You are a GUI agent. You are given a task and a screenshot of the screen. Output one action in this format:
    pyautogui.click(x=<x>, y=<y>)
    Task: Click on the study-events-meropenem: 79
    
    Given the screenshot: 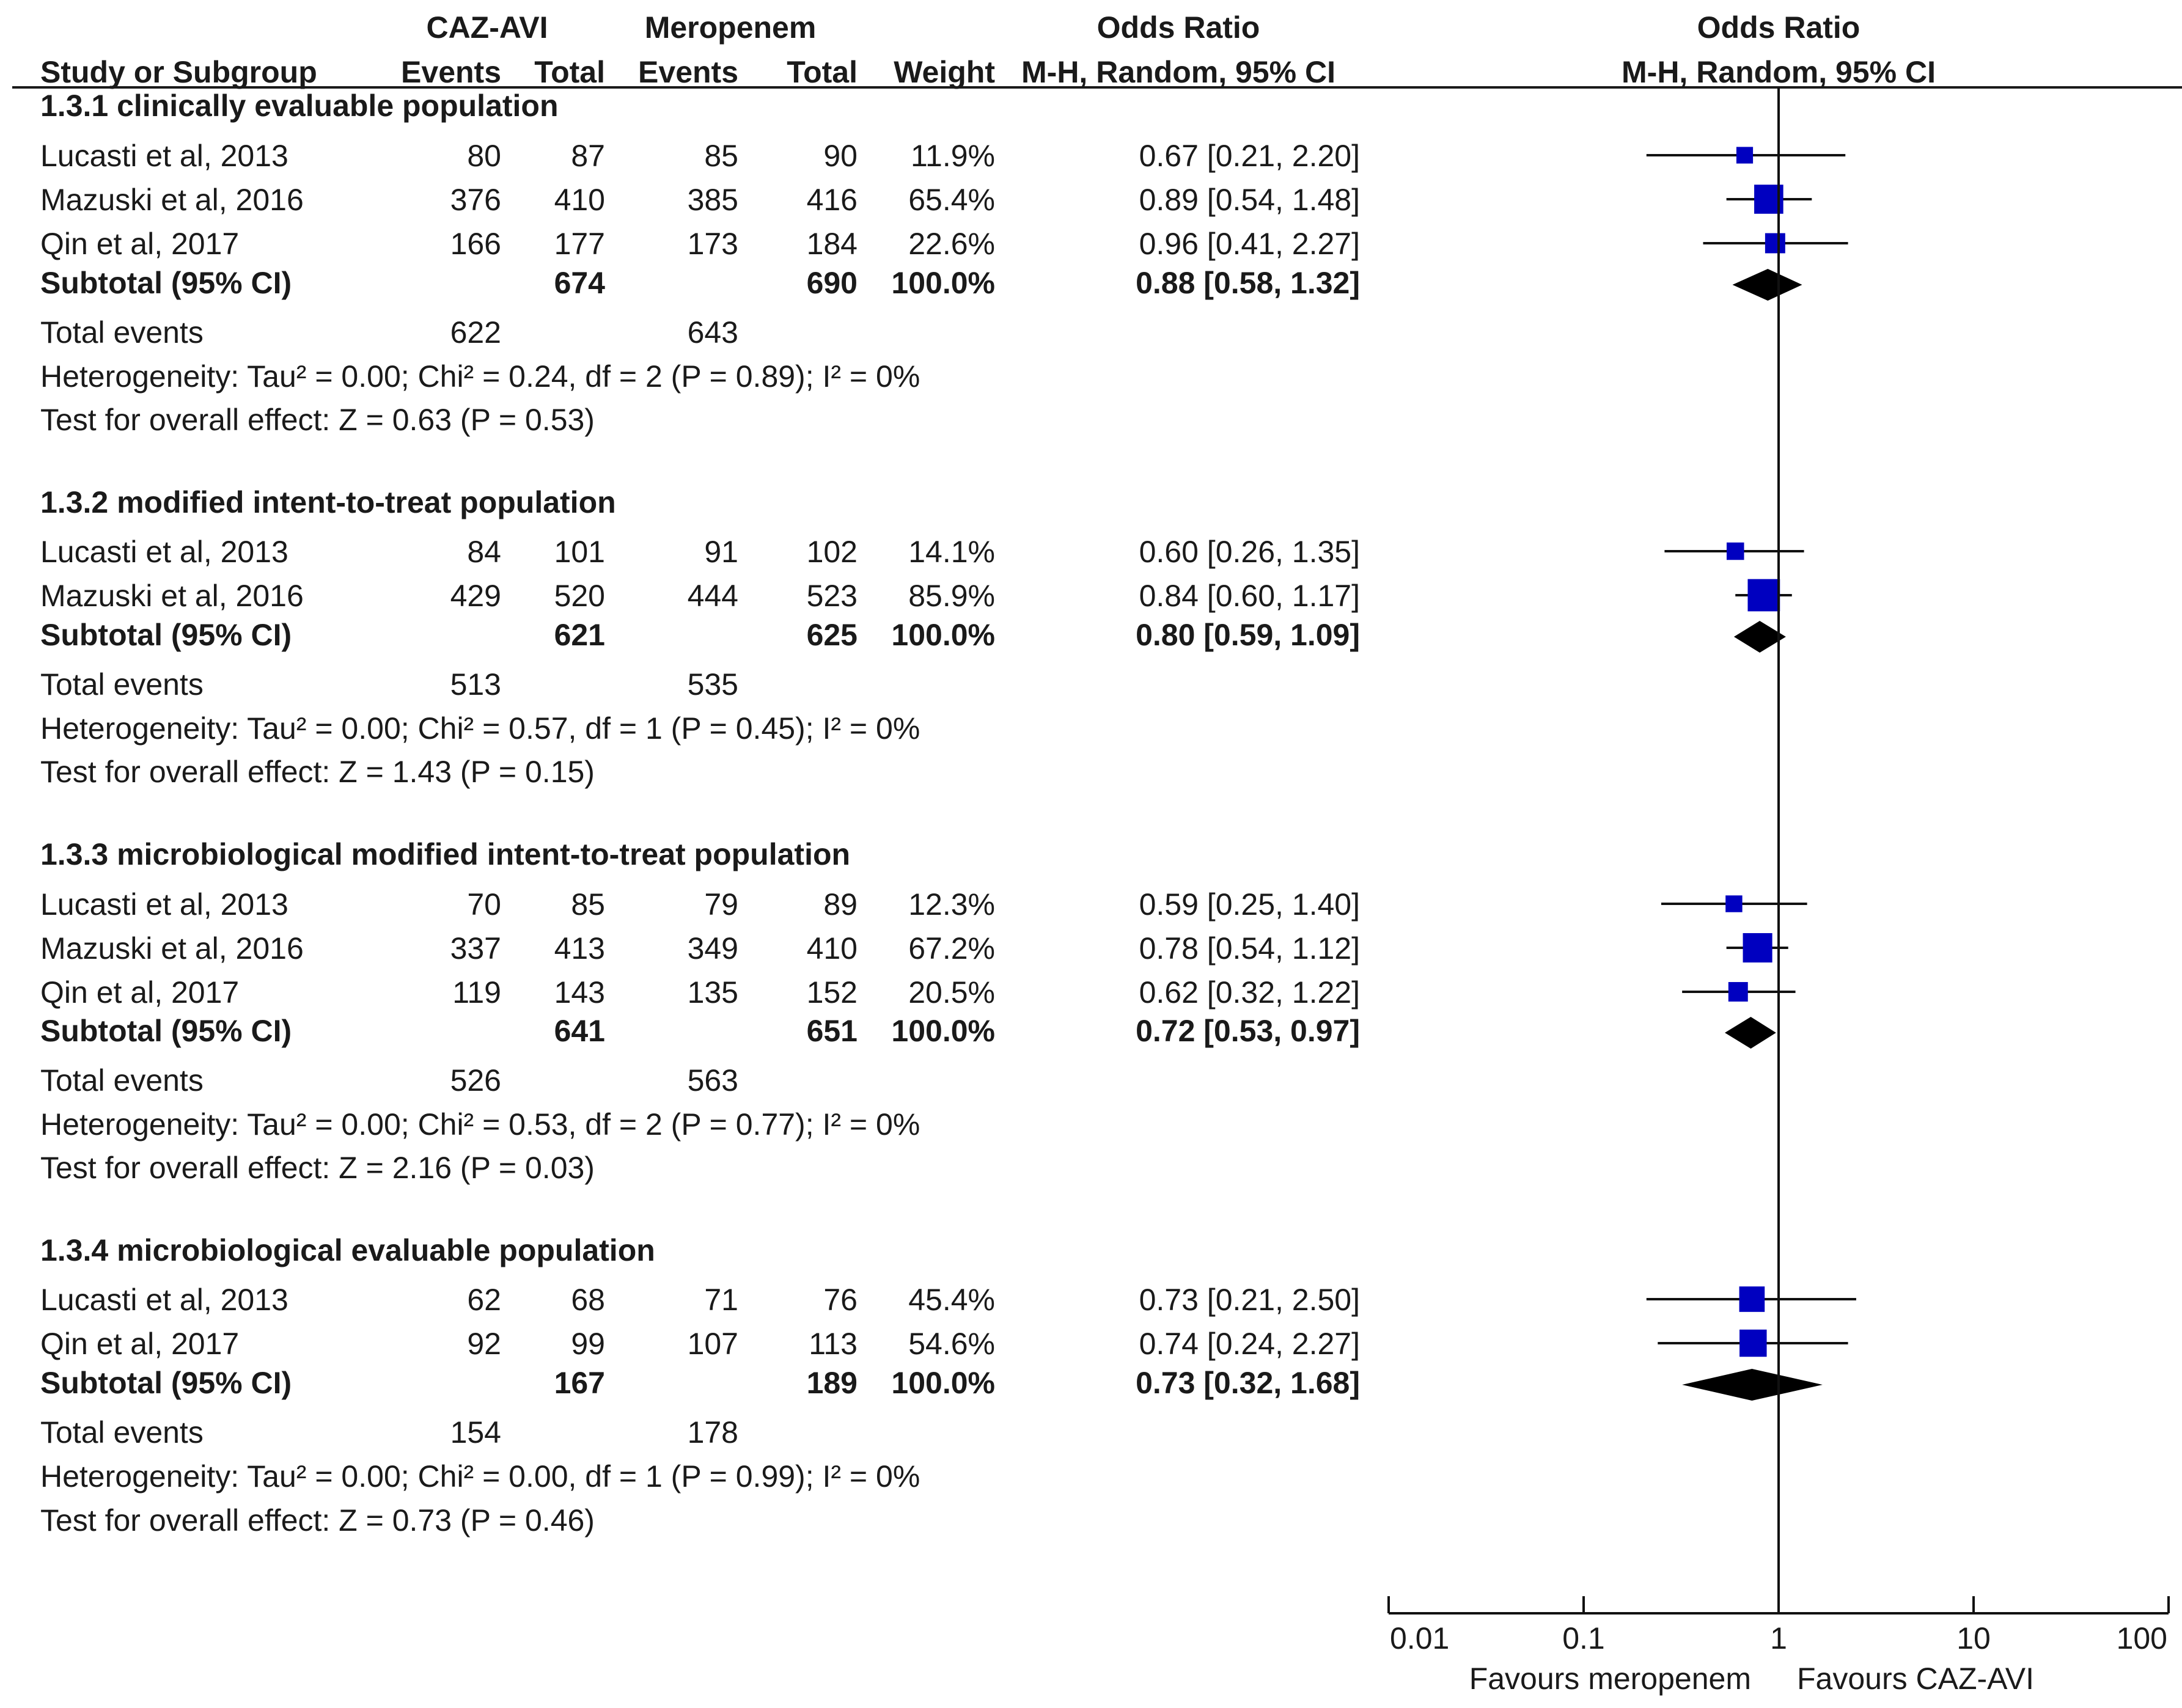 What is the action you would take?
    pyautogui.click(x=721, y=904)
    